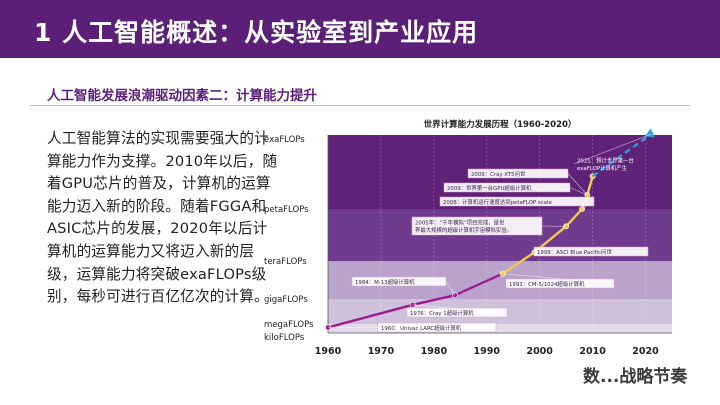 The width and height of the screenshot is (720, 405). I want to click on slide-title: 1 人工智能概述：从实验室到产业应用, so click(256, 32).